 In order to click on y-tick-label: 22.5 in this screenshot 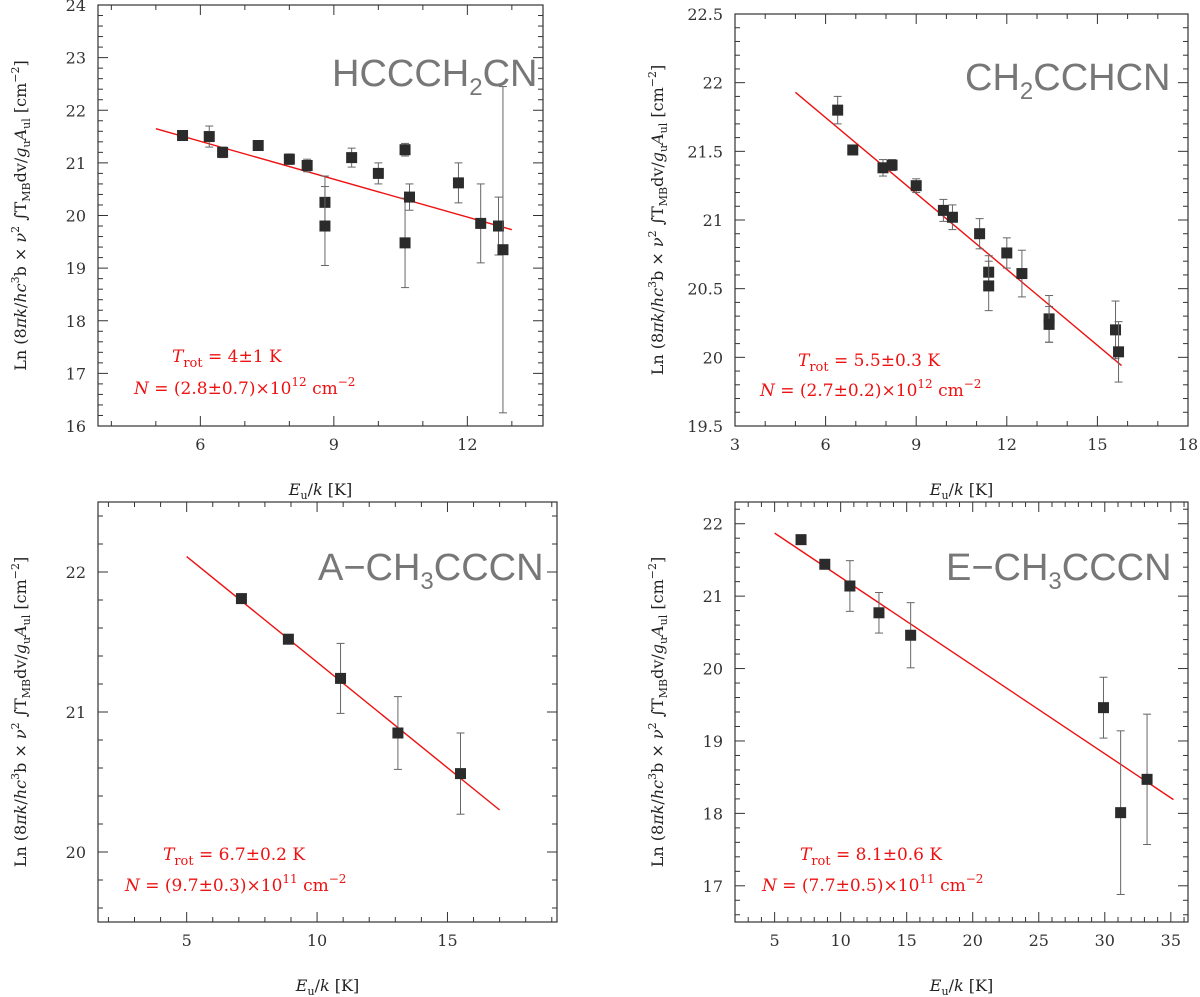, I will do `click(705, 14)`.